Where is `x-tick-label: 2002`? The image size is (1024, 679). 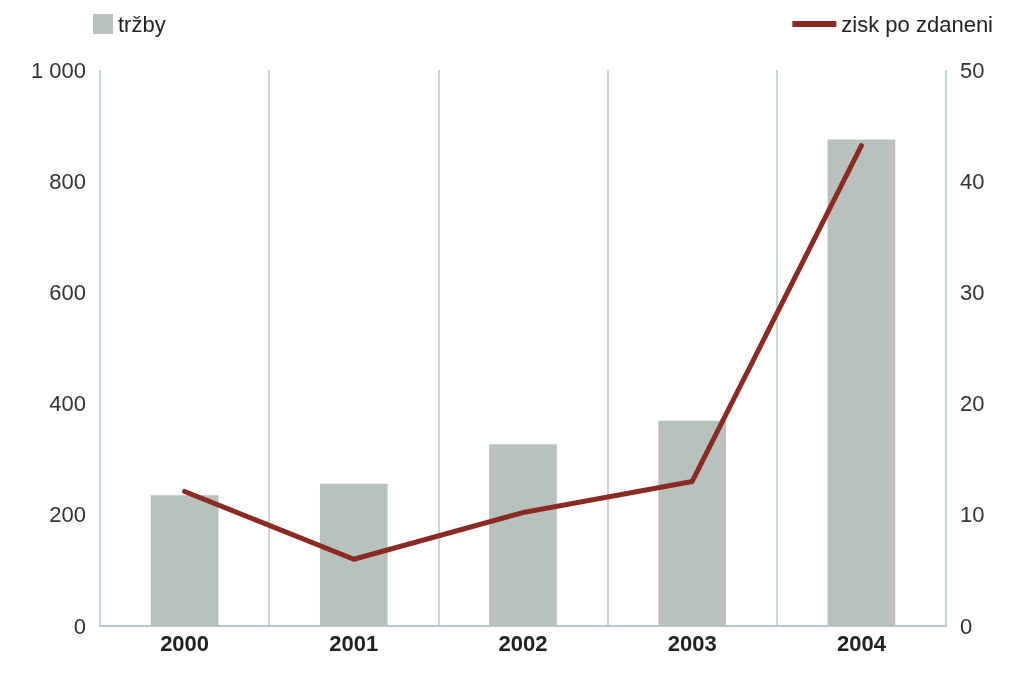
x-tick-label: 2002 is located at coordinates (523, 643).